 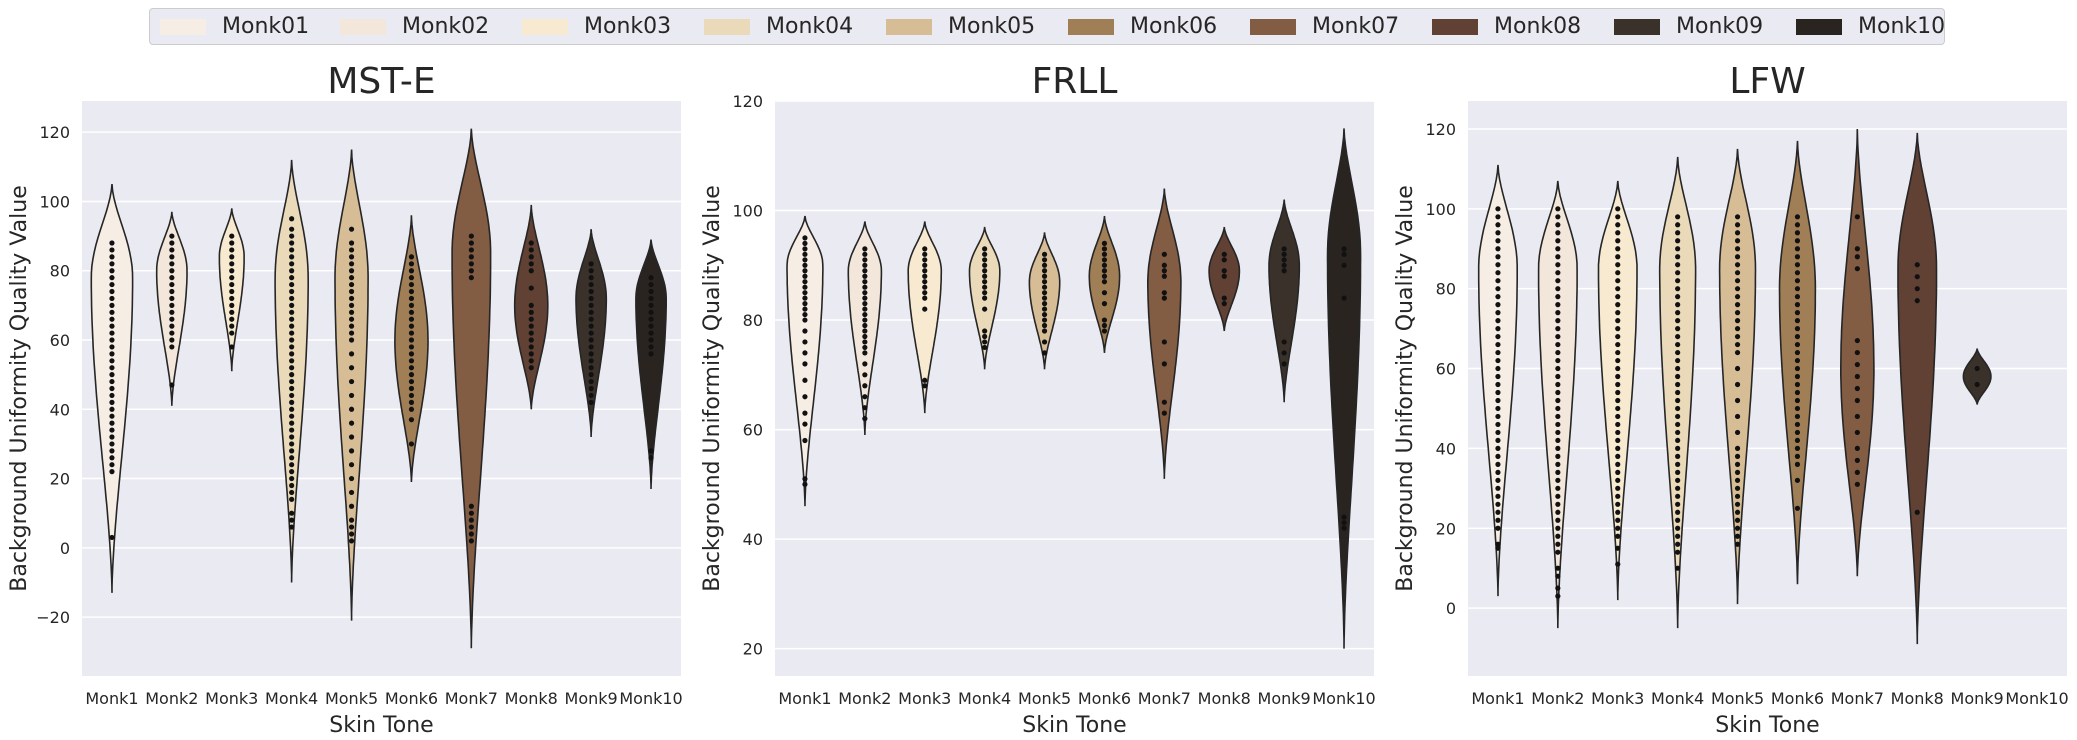 What do you see at coordinates (753, 539) in the screenshot?
I see `y-tick-label: 40` at bounding box center [753, 539].